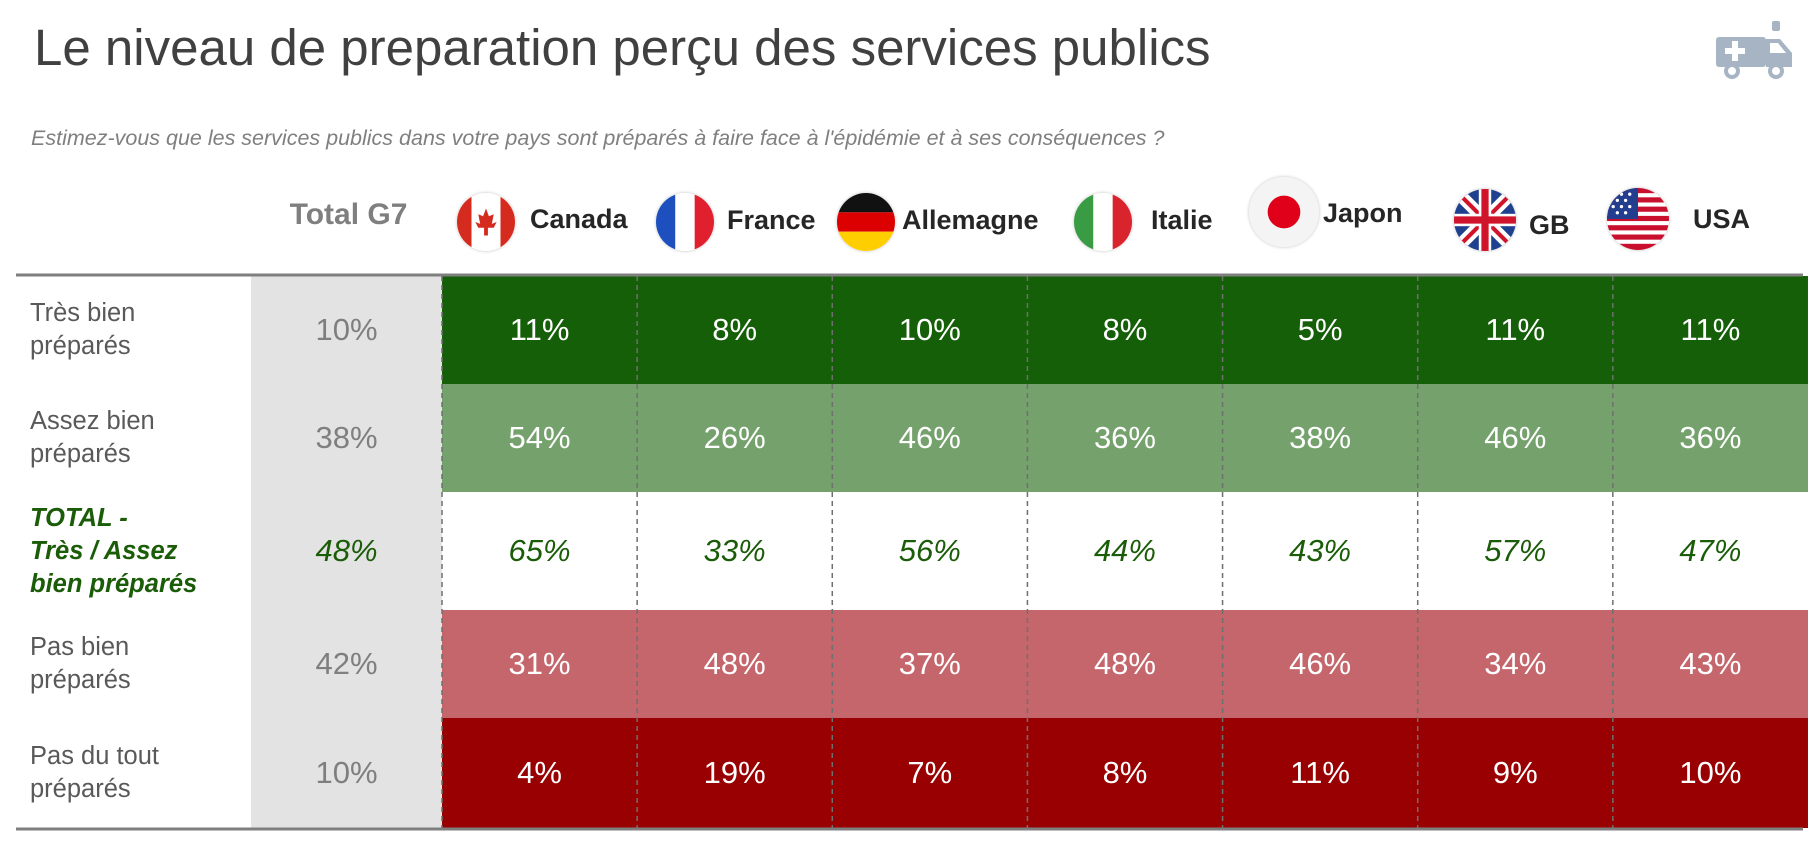 The image size is (1819, 845). I want to click on value-cell-canada: 54%, so click(539, 437).